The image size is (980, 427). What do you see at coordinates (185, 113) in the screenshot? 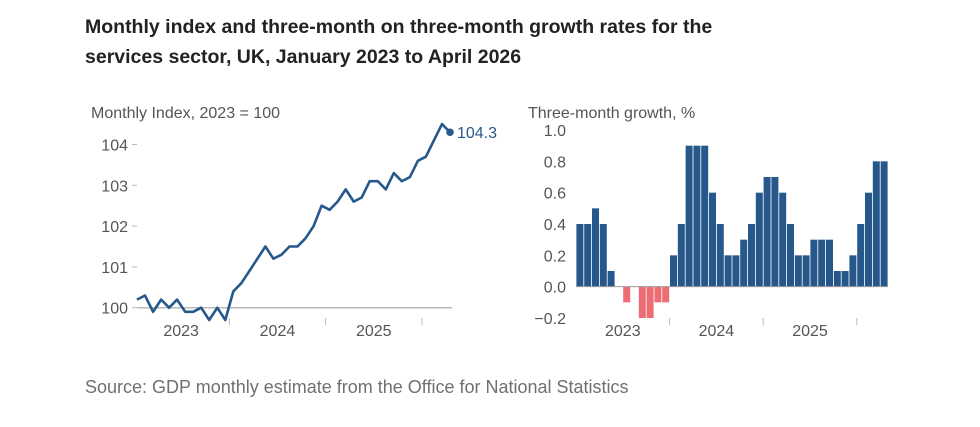
I see `line-chart-y-axis-label: Monthly Index, 2023 = 100` at bounding box center [185, 113].